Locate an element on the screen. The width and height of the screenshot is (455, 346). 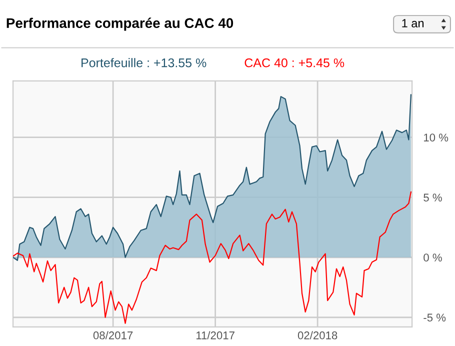
chart-title: Performance comparée au CAC 40 is located at coordinates (120, 24).